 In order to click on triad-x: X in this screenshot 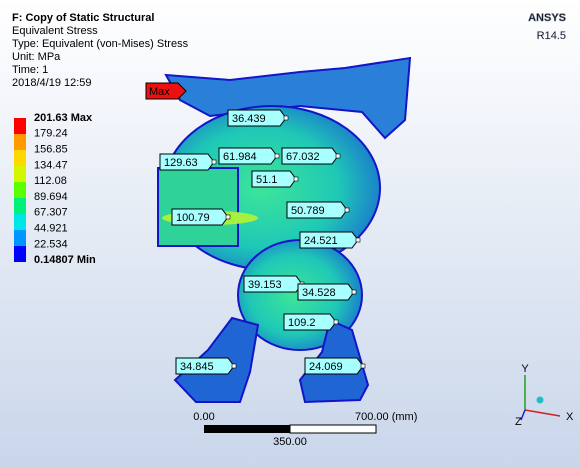, I will do `click(570, 417)`.